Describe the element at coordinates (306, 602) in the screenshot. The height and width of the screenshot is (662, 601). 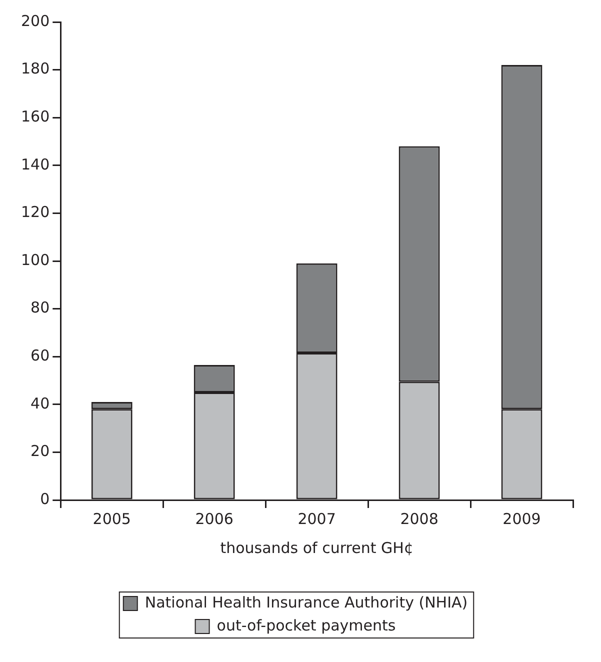
I see `legend-label: National Health Insurance Authority (NHIA)` at that location.